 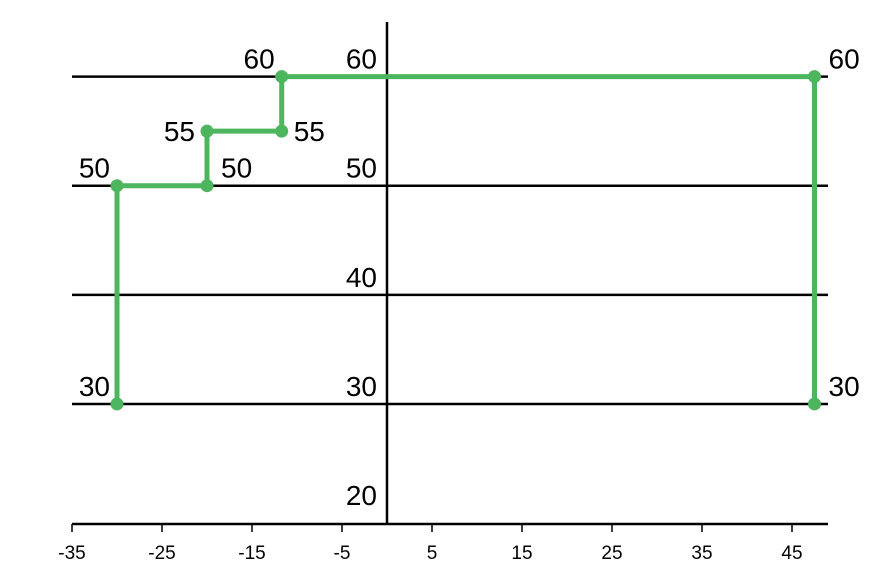 What do you see at coordinates (361, 277) in the screenshot?
I see `y-tick-label: 40` at bounding box center [361, 277].